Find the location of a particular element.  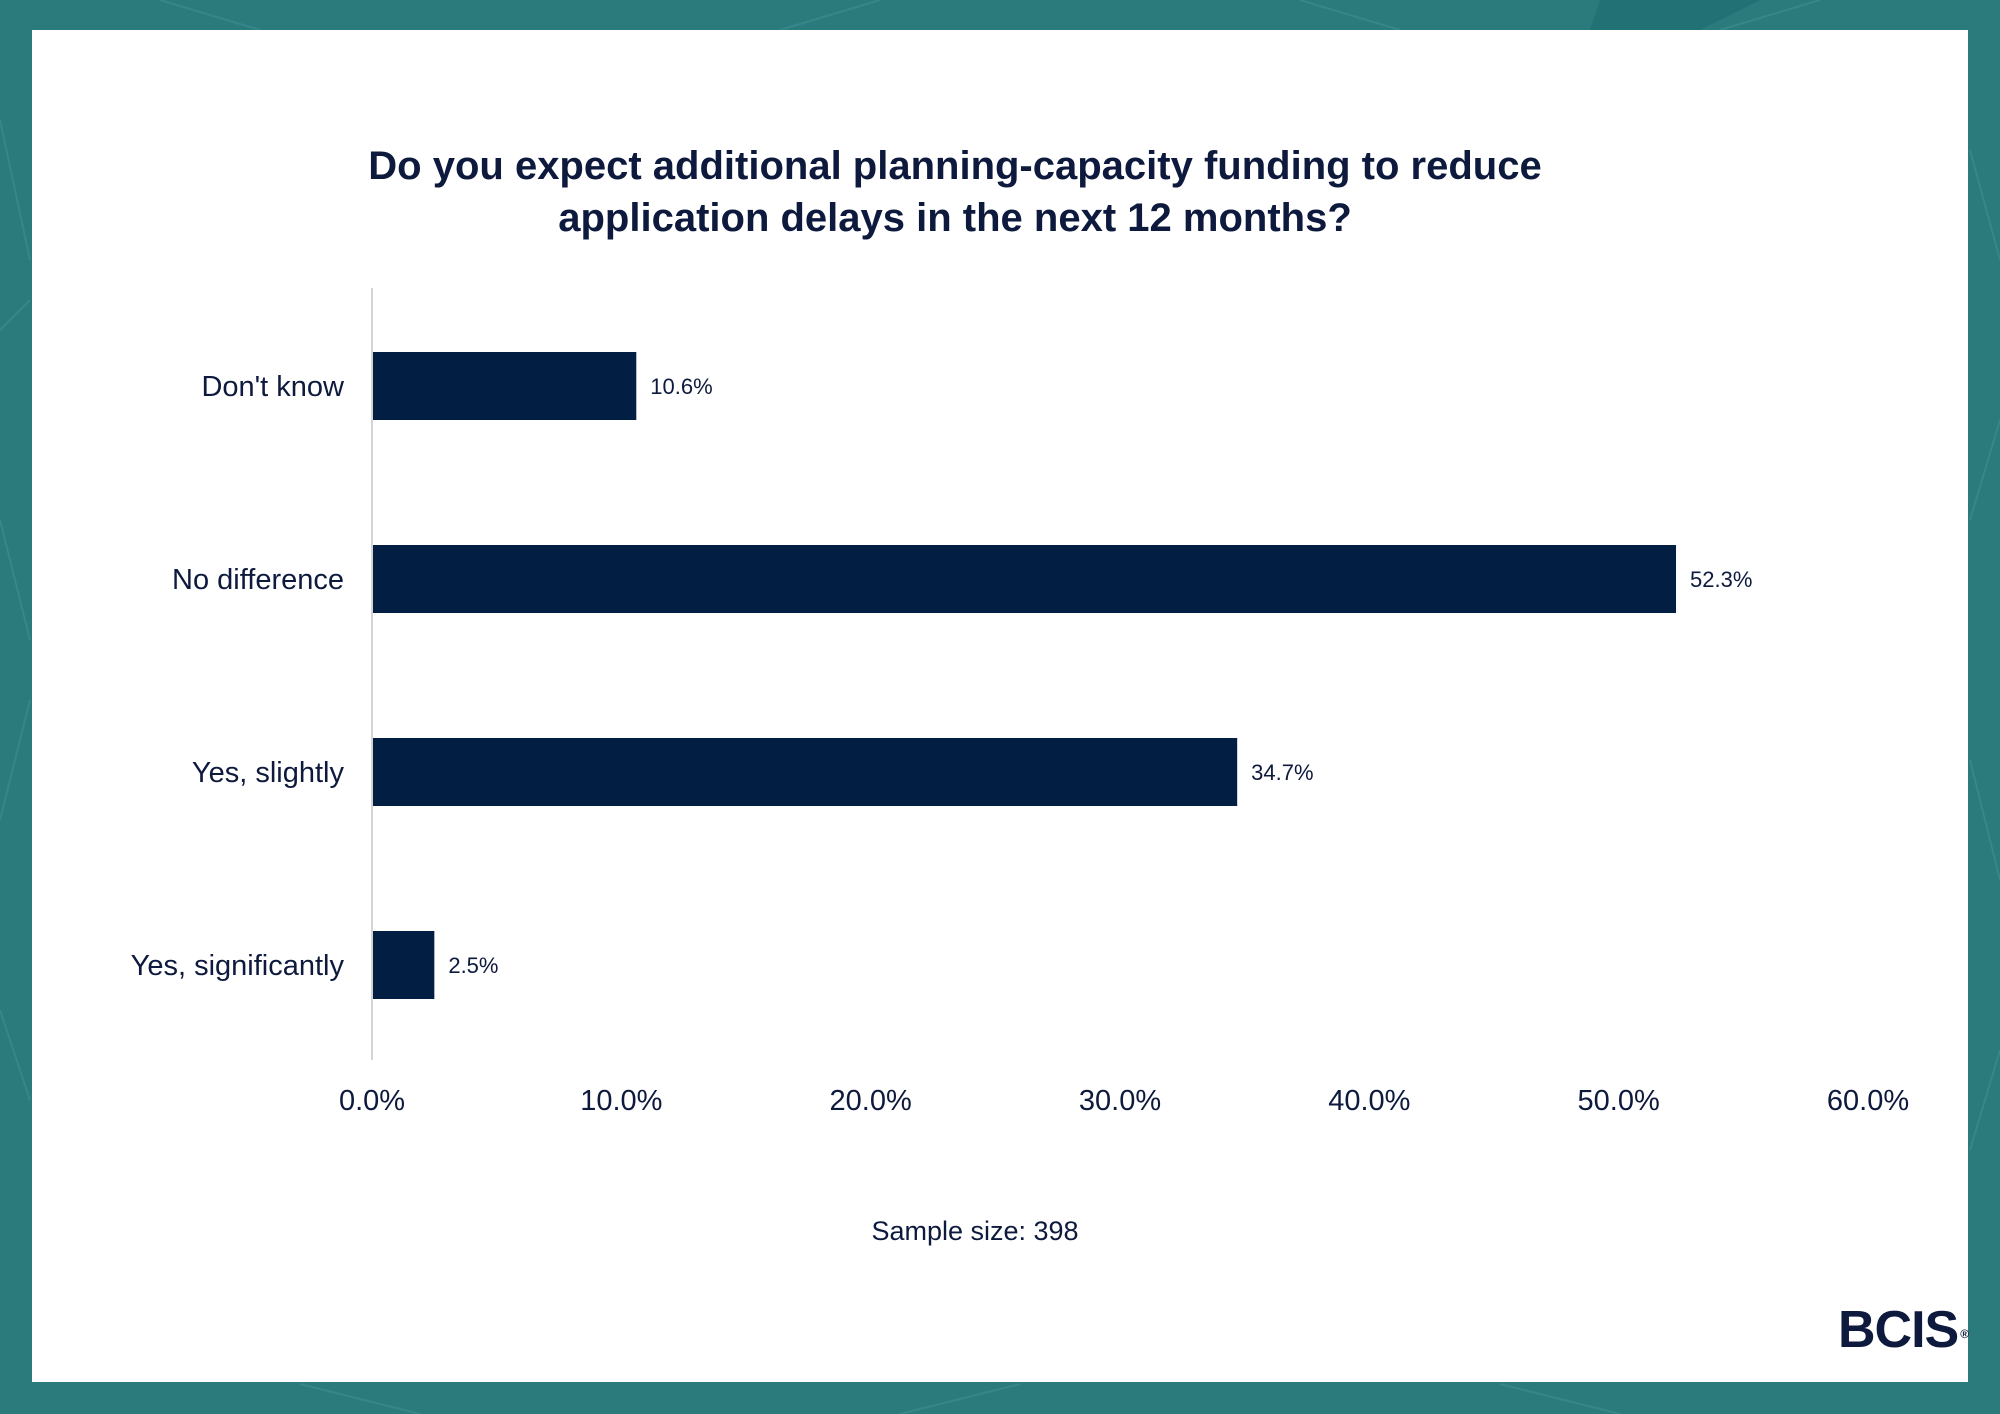

category-label: No difference is located at coordinates (258, 580).